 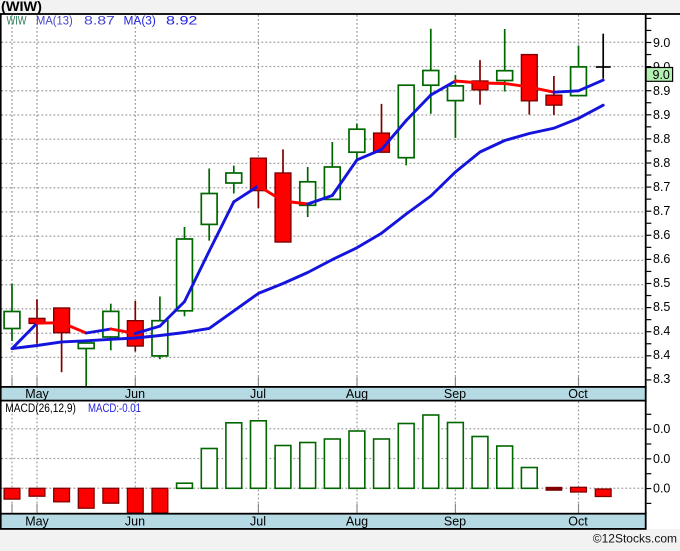 I want to click on svg-text: MA(13), so click(x=54, y=22).